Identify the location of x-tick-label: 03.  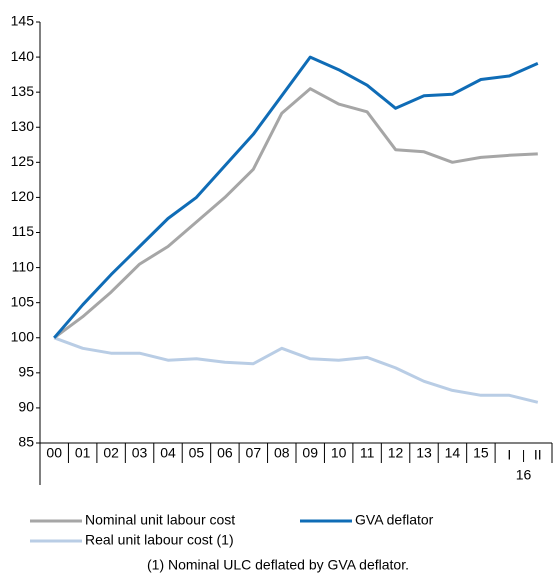
(140, 453).